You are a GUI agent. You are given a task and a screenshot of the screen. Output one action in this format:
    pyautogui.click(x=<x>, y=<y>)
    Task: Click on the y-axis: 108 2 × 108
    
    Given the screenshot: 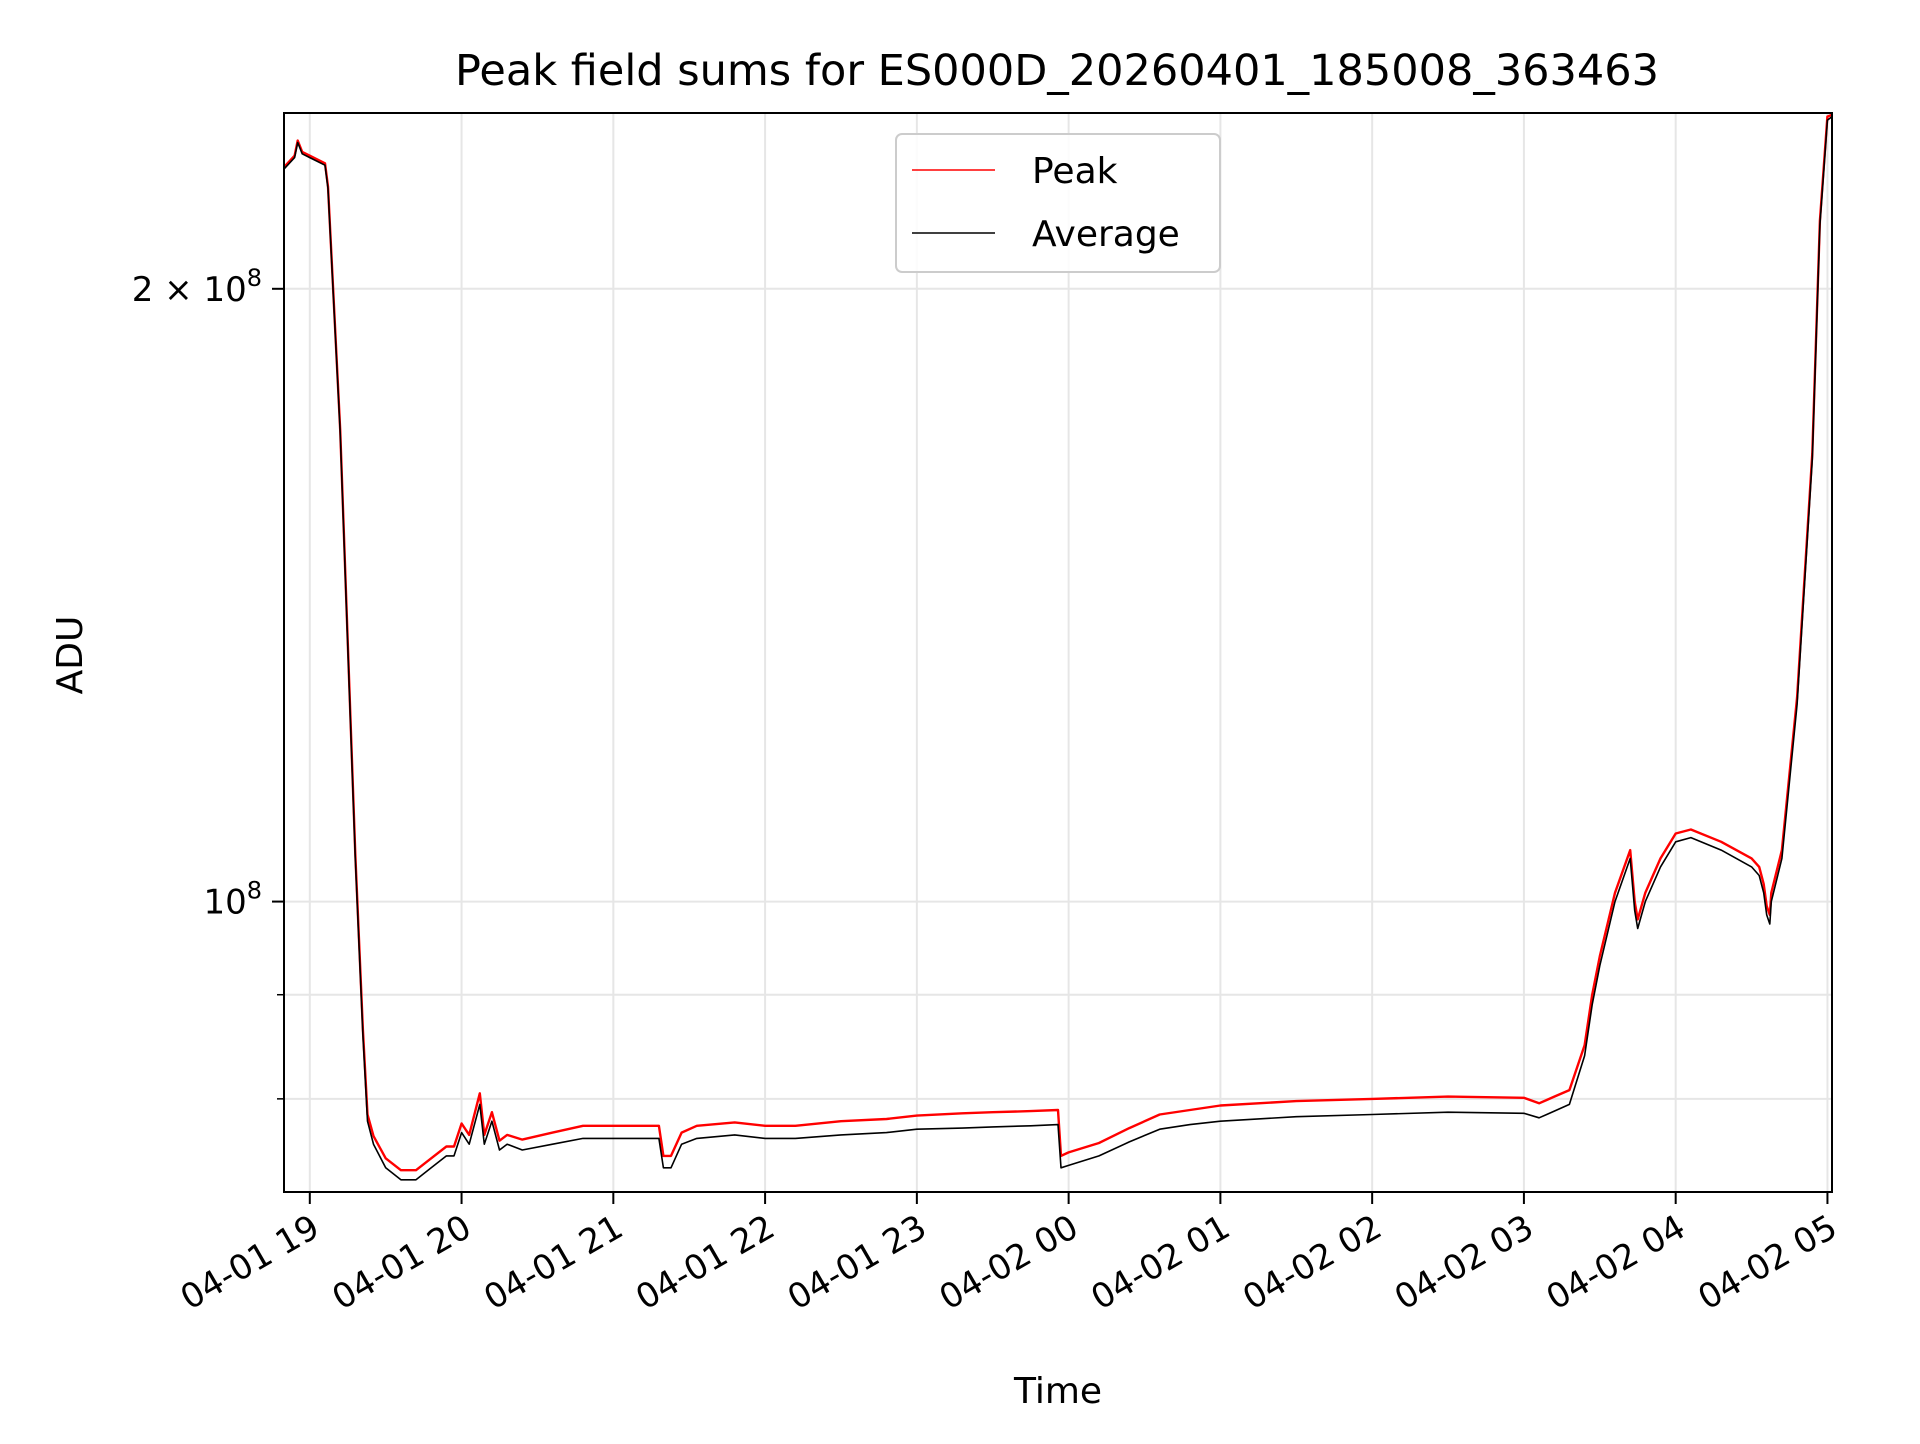 What is the action you would take?
    pyautogui.click(x=208, y=682)
    